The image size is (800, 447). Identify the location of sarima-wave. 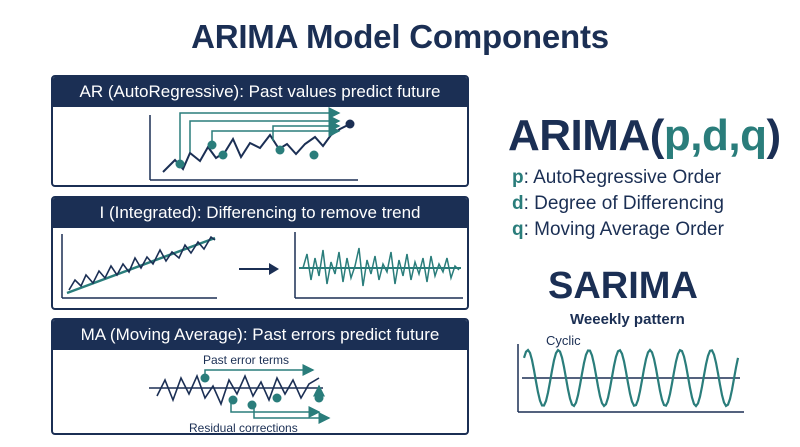
(631, 378).